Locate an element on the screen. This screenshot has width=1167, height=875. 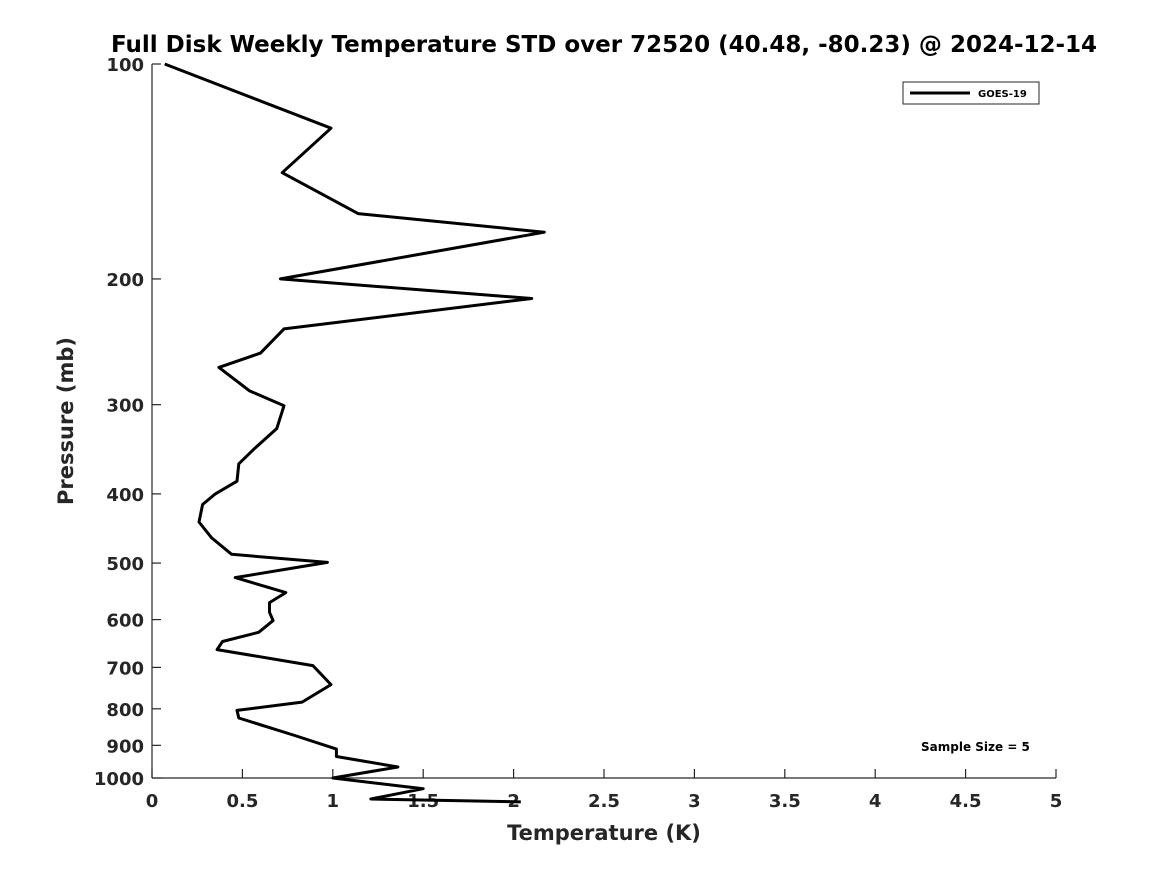
x-tick-label: 4.5 is located at coordinates (966, 801).